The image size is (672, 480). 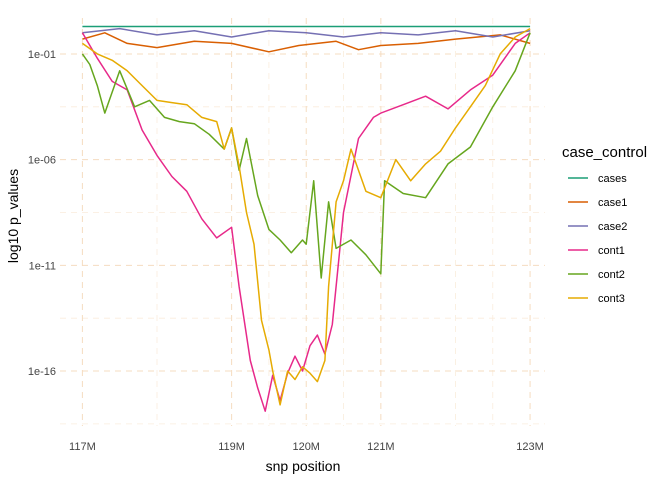 What do you see at coordinates (13, 216) in the screenshot?
I see `y-axis-title: log10 p_values` at bounding box center [13, 216].